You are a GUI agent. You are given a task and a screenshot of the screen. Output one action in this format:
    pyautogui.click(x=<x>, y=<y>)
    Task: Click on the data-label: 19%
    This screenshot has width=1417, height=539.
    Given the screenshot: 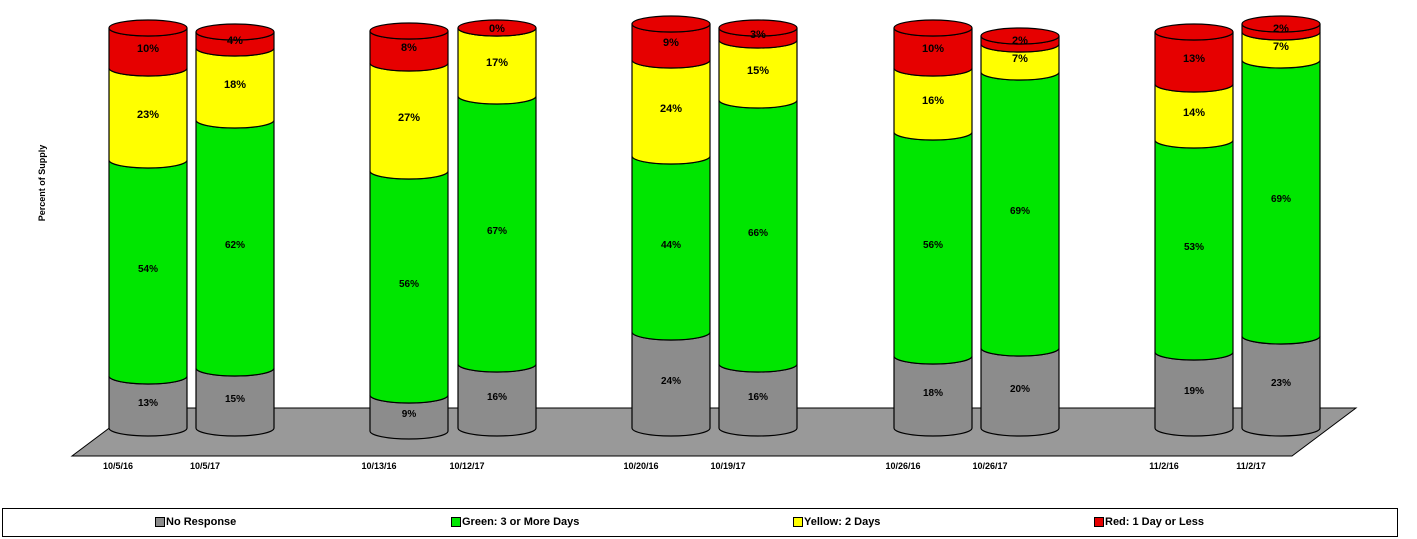 What is the action you would take?
    pyautogui.click(x=1194, y=391)
    